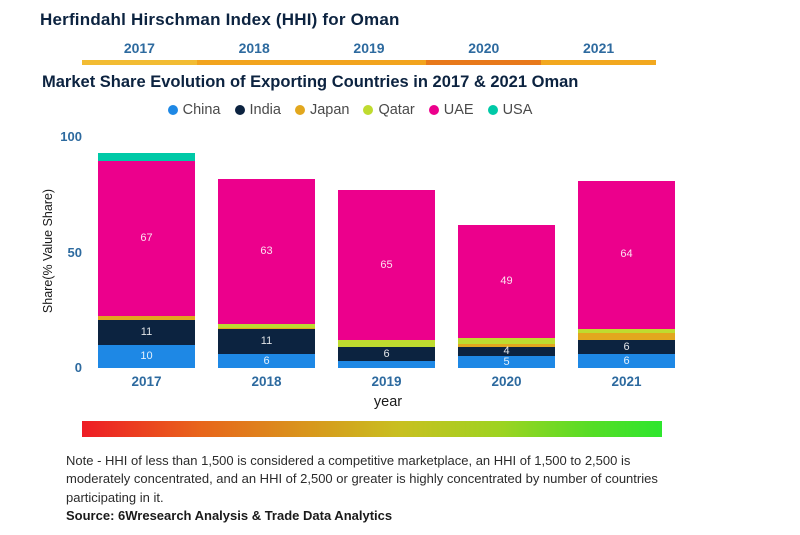 The height and width of the screenshot is (535, 800). I want to click on hhi-color-scale-bar, so click(372, 429).